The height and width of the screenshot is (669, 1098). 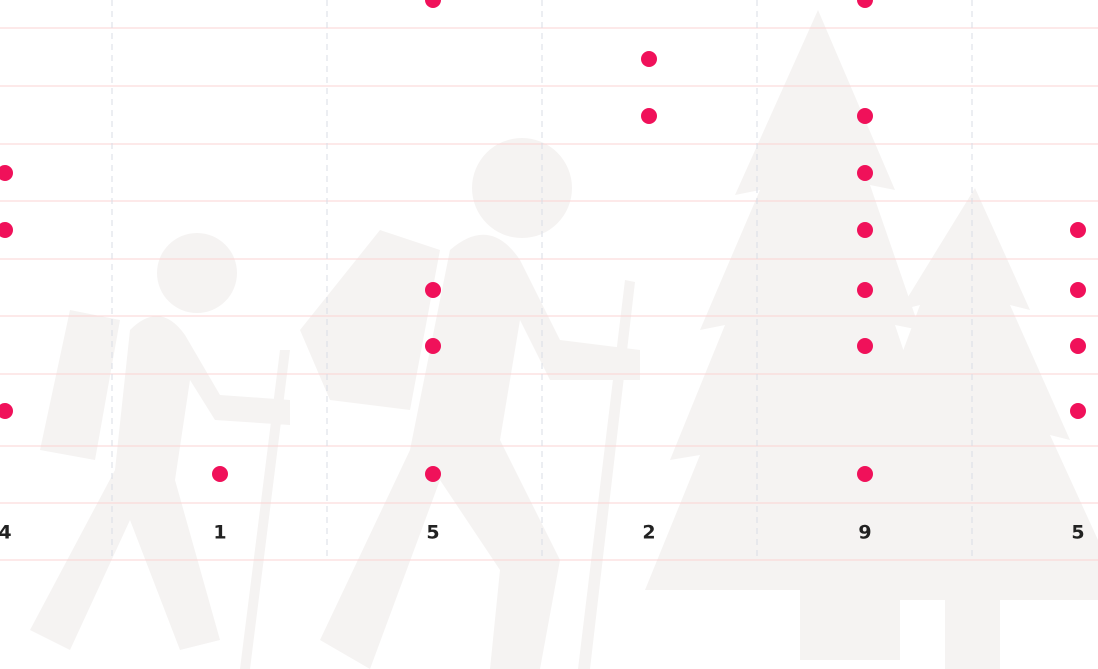 I want to click on count-label: 1, so click(x=219, y=533).